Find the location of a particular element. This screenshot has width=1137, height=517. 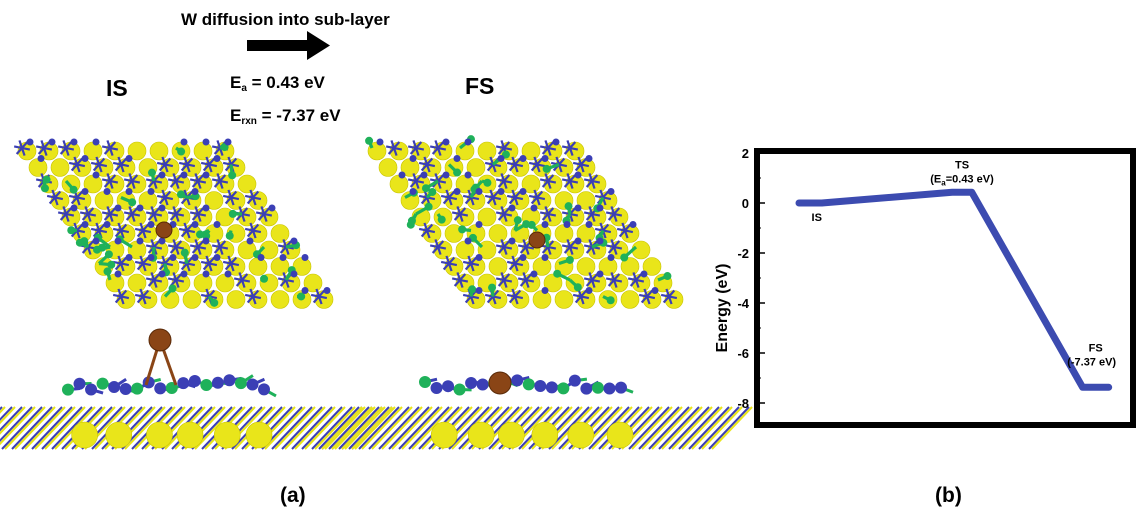

diffusion-arrow is located at coordinates (288, 45).